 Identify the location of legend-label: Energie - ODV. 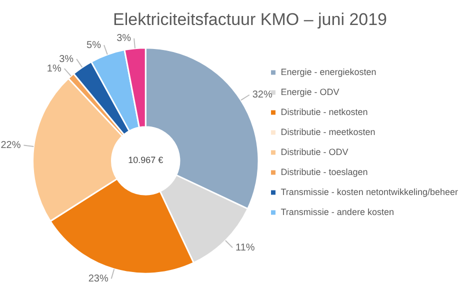
(310, 91).